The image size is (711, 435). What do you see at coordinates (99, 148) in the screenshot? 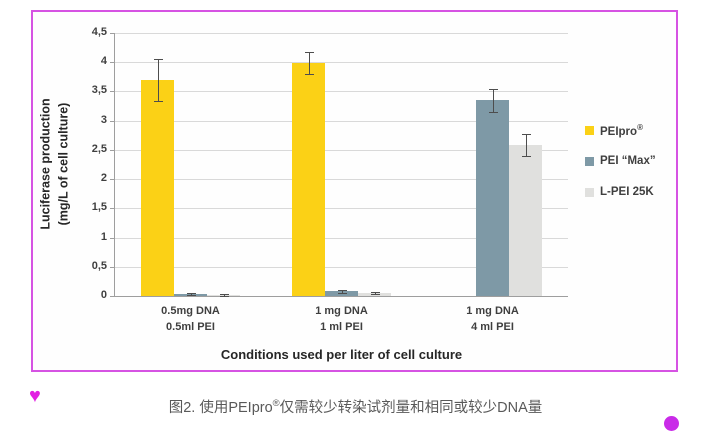
I see `y-tick-label: 2,5` at bounding box center [99, 148].